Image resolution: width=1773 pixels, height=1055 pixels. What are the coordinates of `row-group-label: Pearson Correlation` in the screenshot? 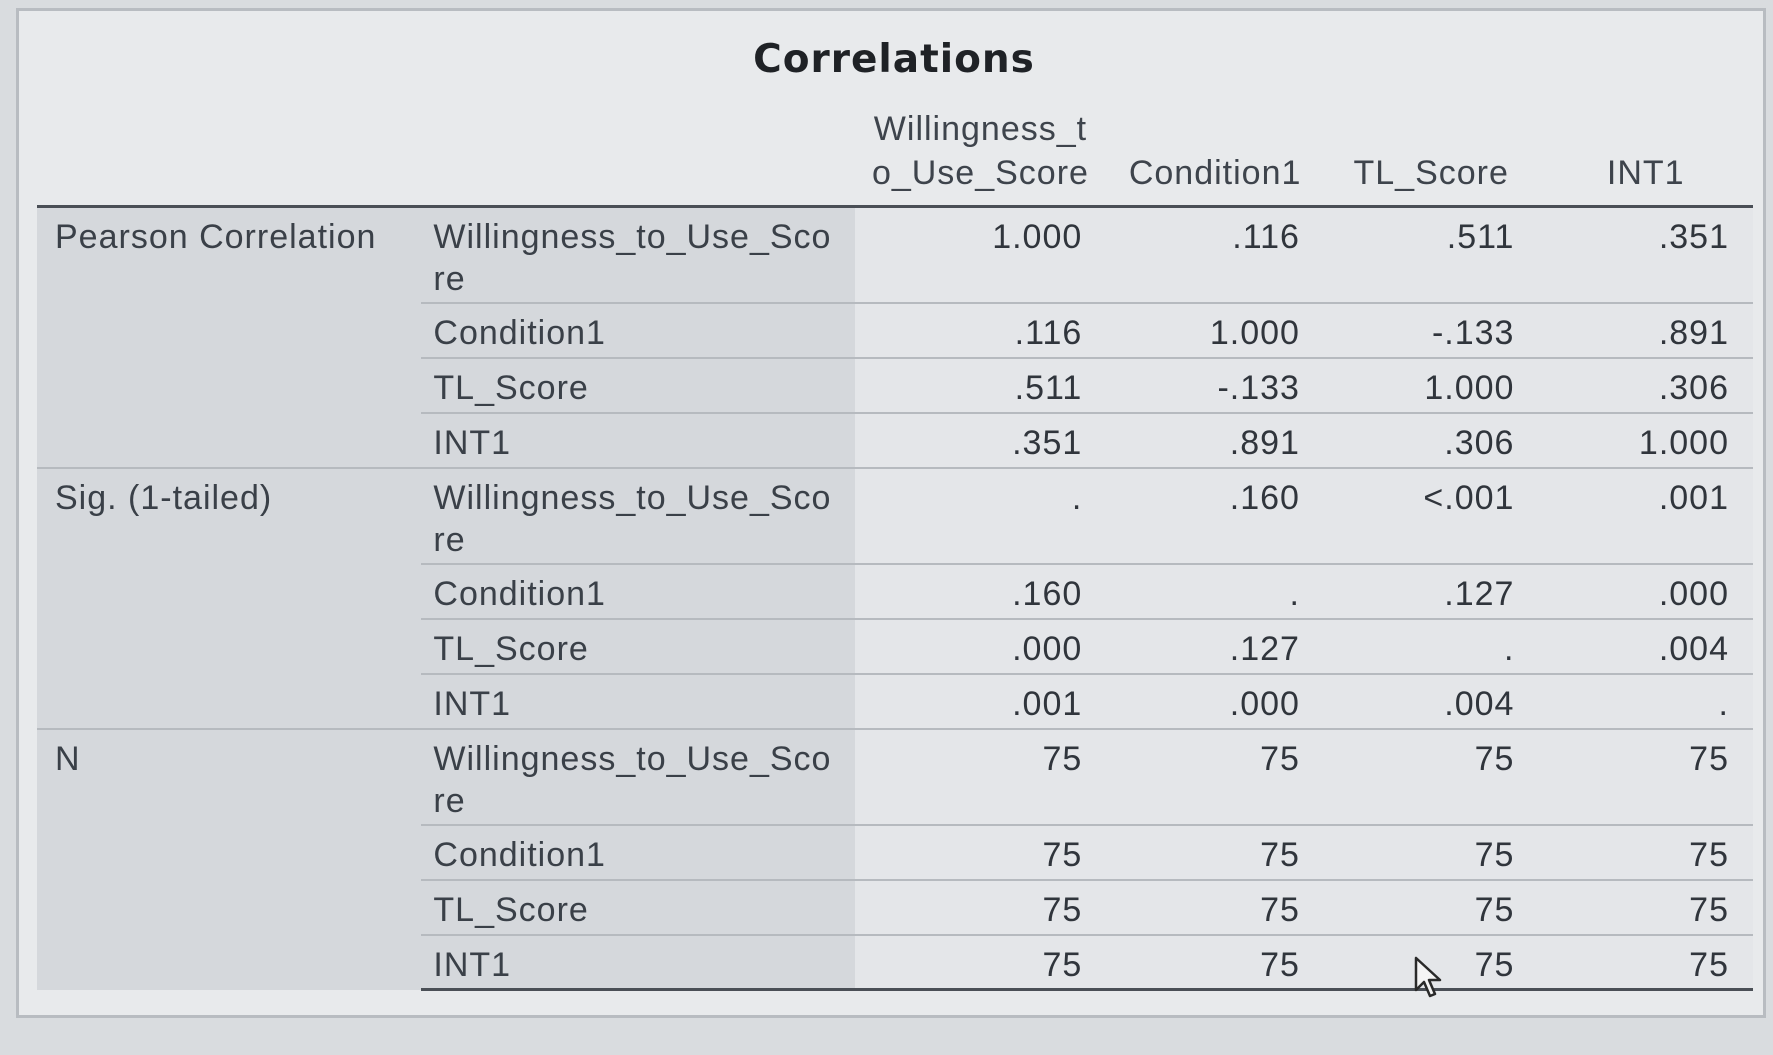 It's located at (229, 337).